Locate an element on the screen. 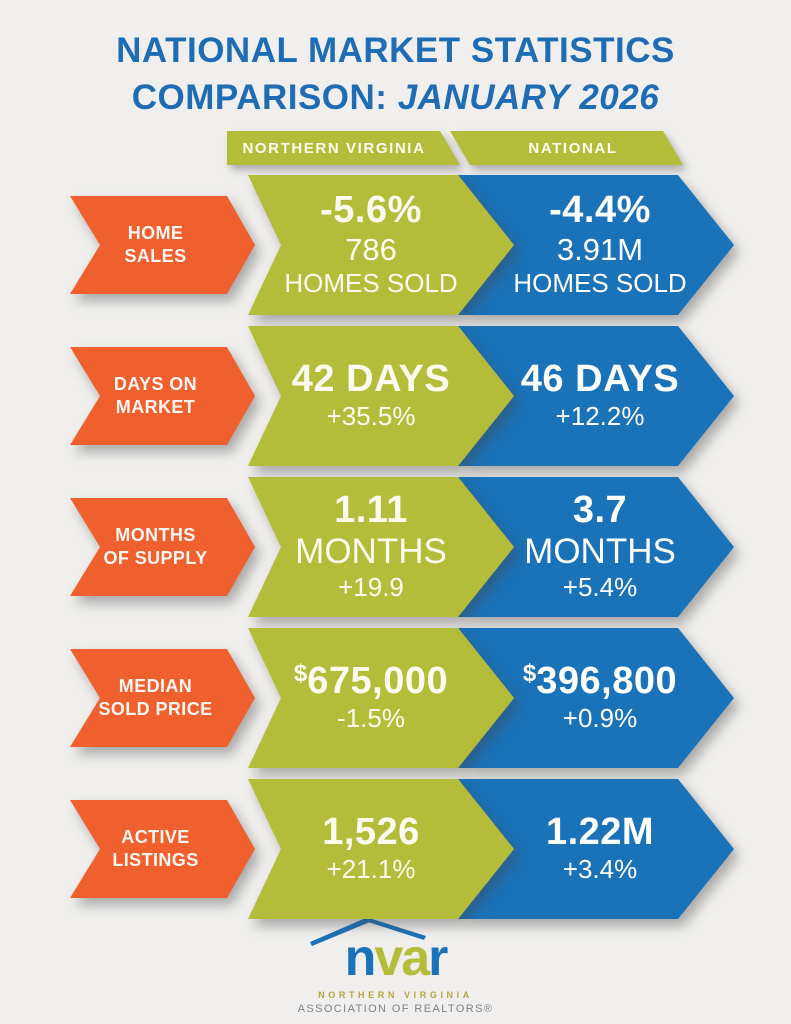 The height and width of the screenshot is (1024, 791). column-header-northern-virginia: NORTHERN VIRGINIA is located at coordinates (345, 148).